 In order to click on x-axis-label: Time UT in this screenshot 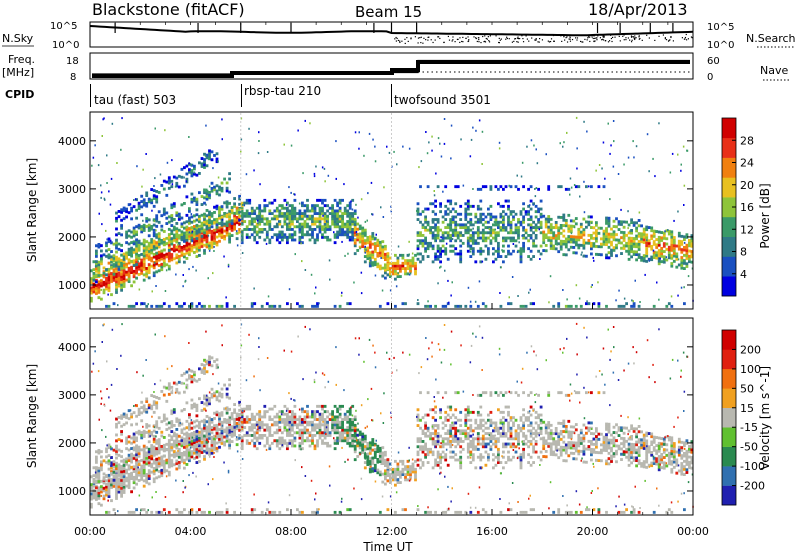, I will do `click(387, 547)`.